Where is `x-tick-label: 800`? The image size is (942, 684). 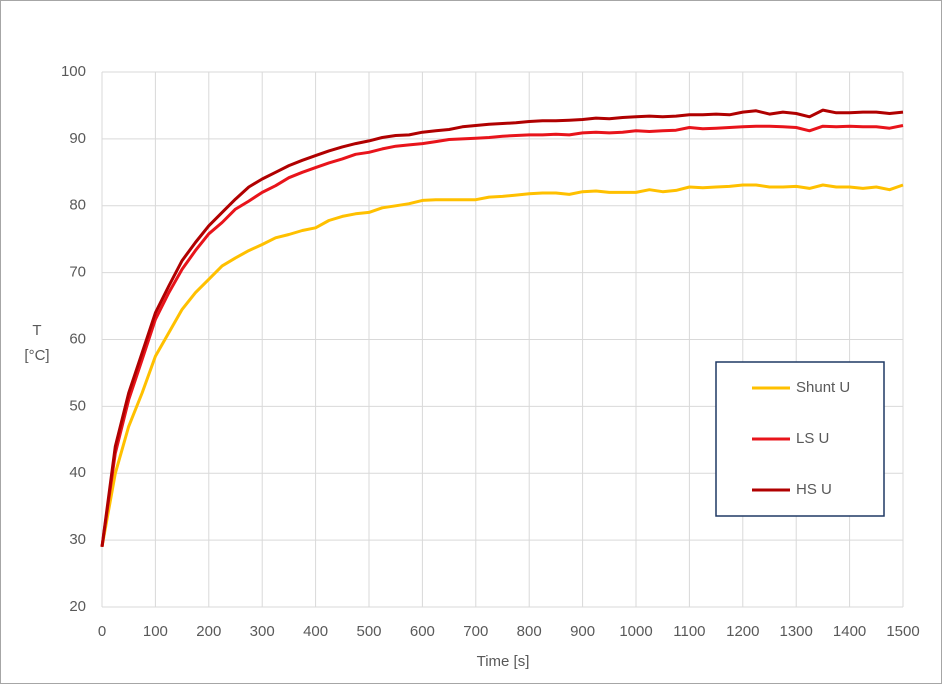
x-tick-label: 800 is located at coordinates (529, 631).